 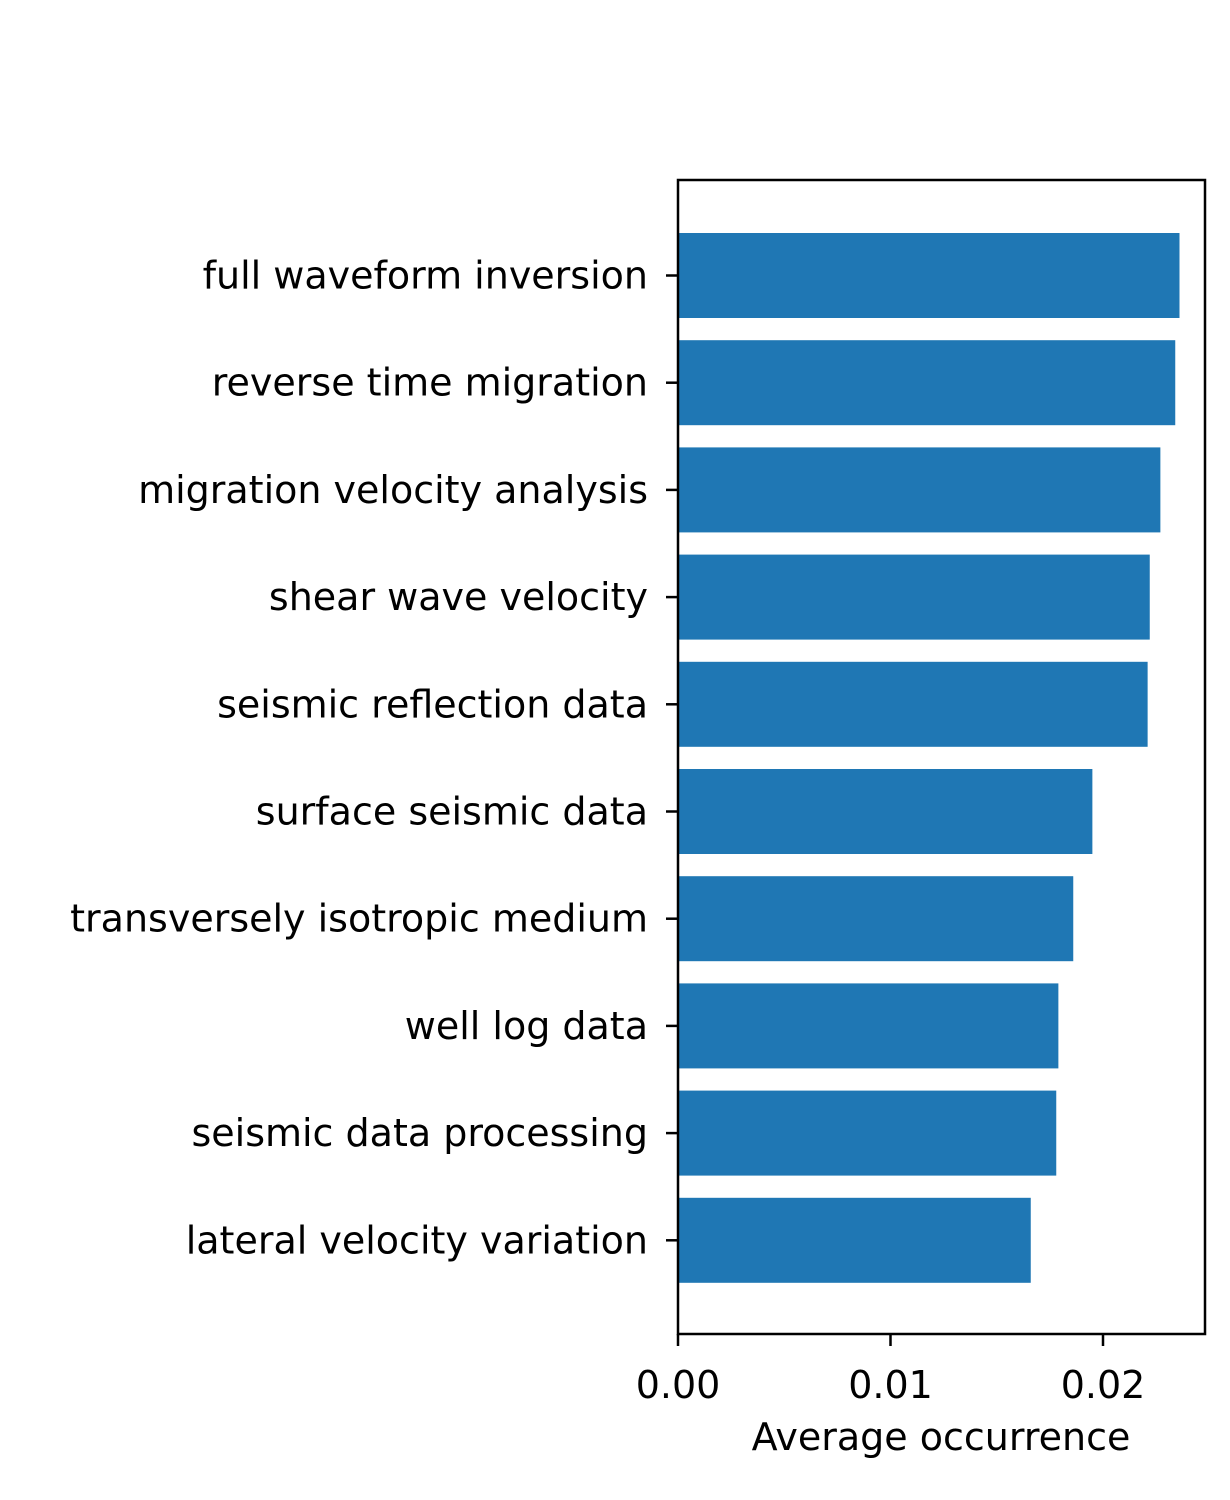 I want to click on category-label: migration velocity analysis, so click(x=393, y=490).